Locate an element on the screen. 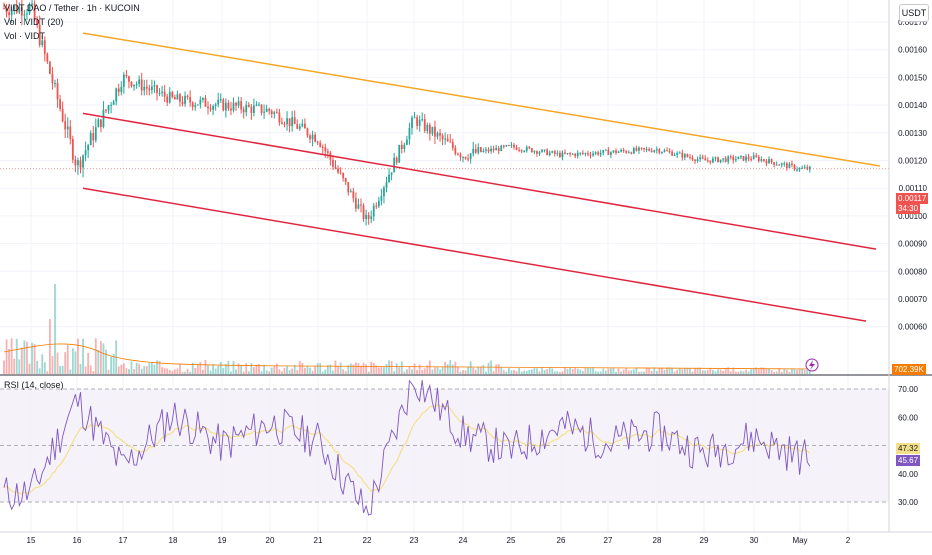 This screenshot has height=555, width=932. rsi-ma-line is located at coordinates (407, 449).